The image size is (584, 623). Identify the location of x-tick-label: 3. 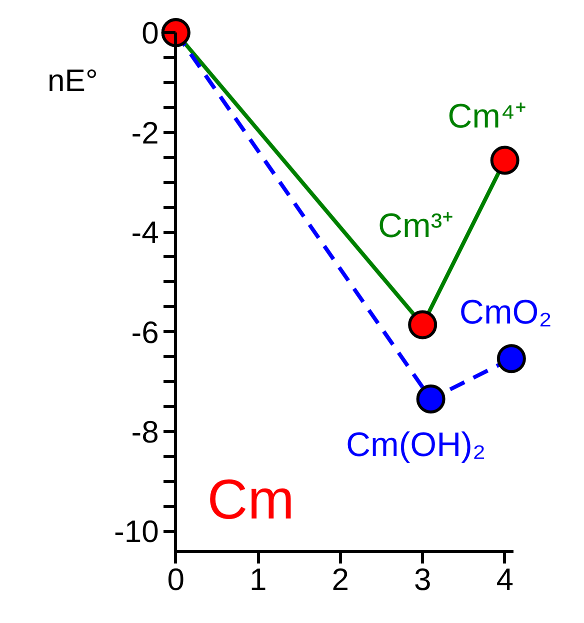
(423, 580).